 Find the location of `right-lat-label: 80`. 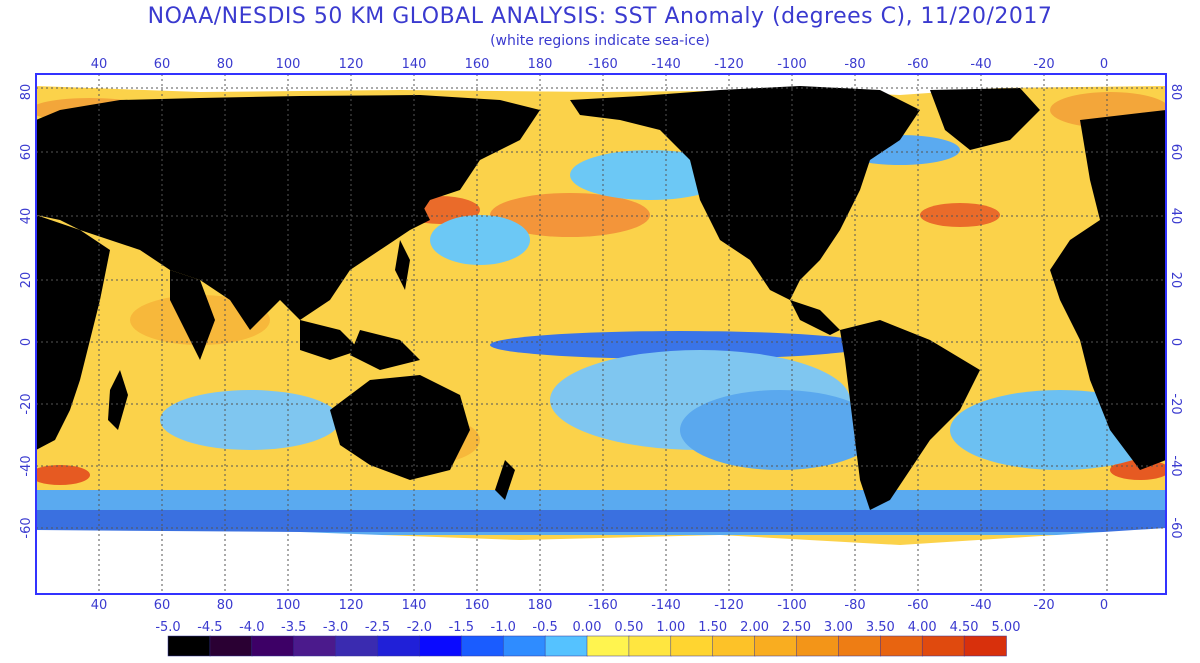

right-lat-label: 80 is located at coordinates (1175, 92).